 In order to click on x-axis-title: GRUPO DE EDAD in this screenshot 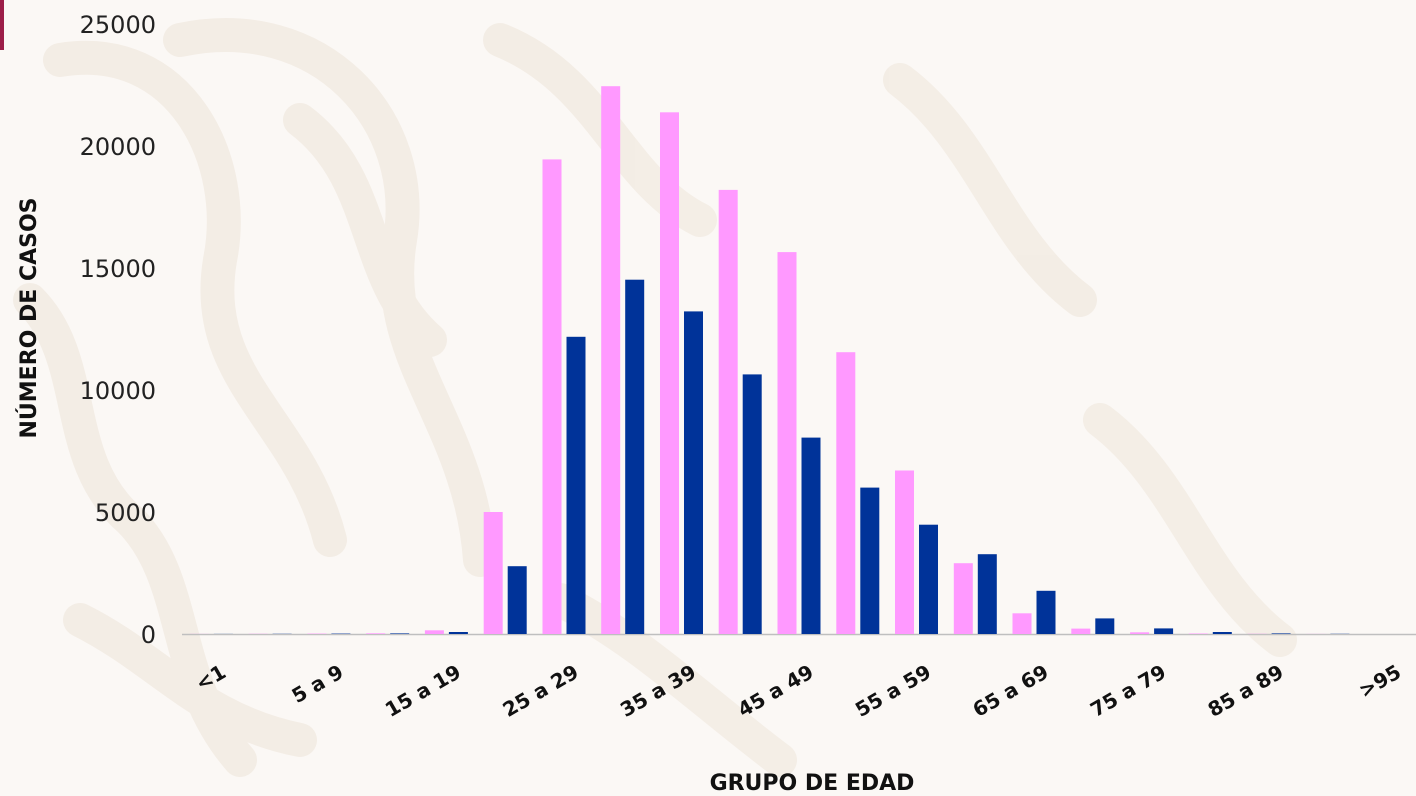, I will do `click(812, 783)`.